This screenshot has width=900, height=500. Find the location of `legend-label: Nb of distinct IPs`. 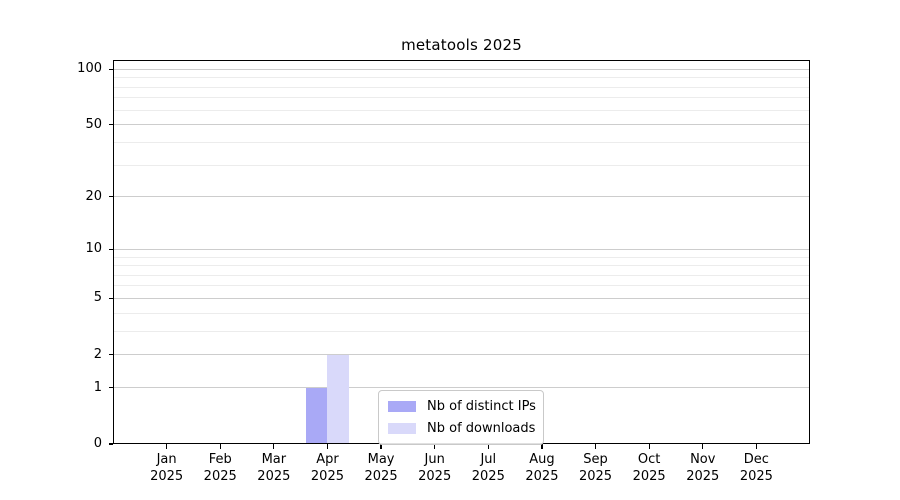

legend-label: Nb of distinct IPs is located at coordinates (481, 406).